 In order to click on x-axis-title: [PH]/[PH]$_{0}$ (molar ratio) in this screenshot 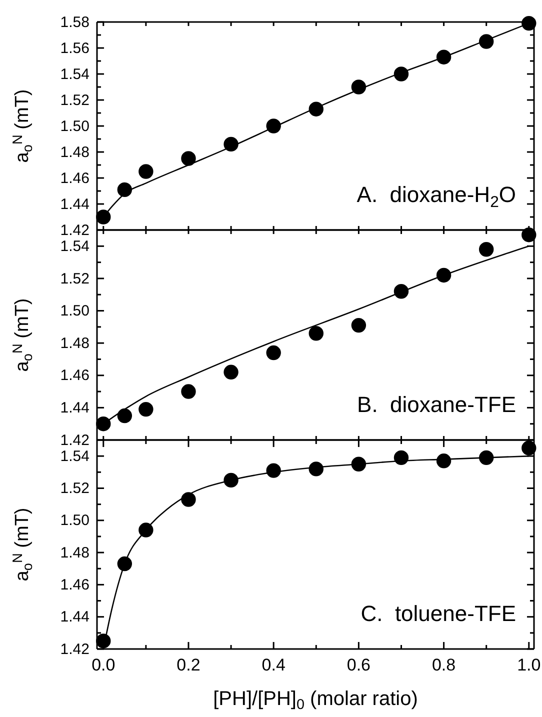, I will do `click(315, 701)`.